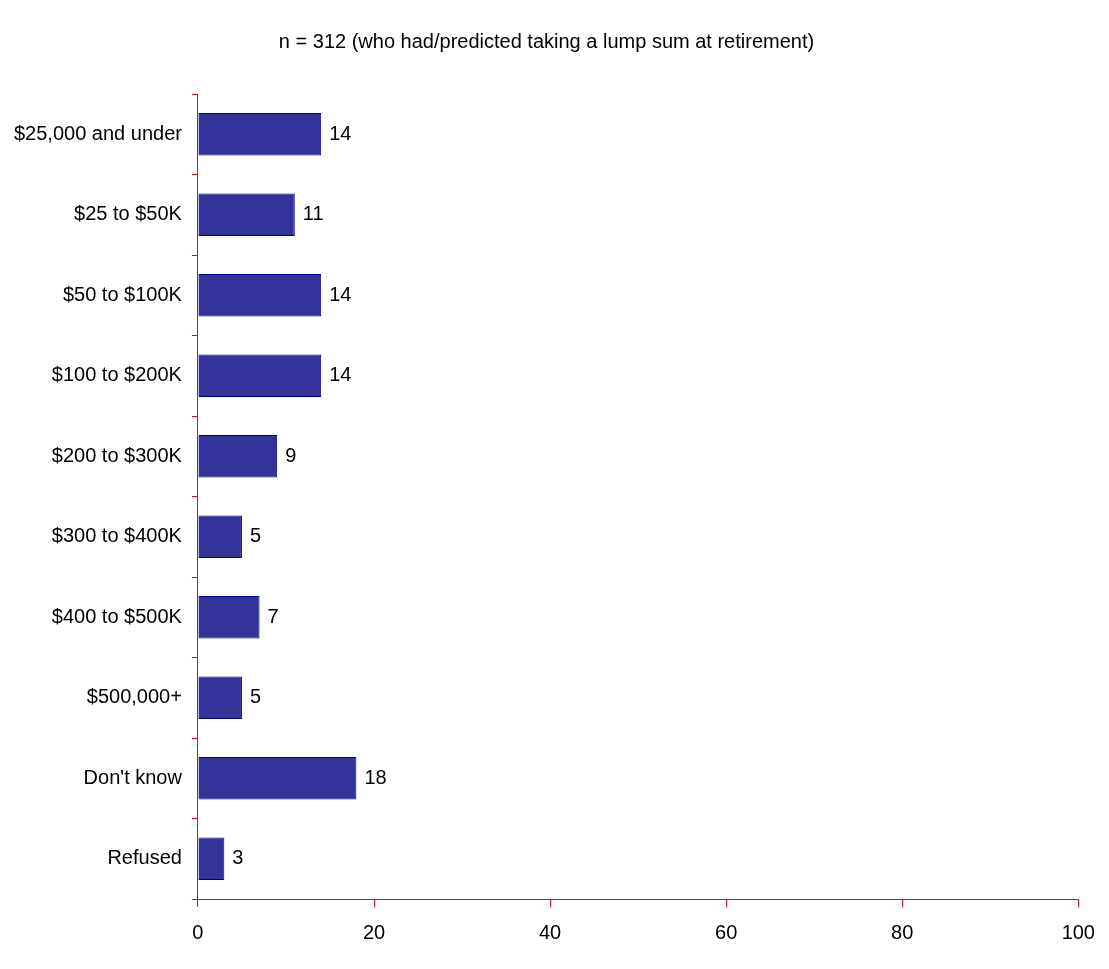 The width and height of the screenshot is (1109, 969). I want to click on x-tick-label: 100, so click(1078, 931).